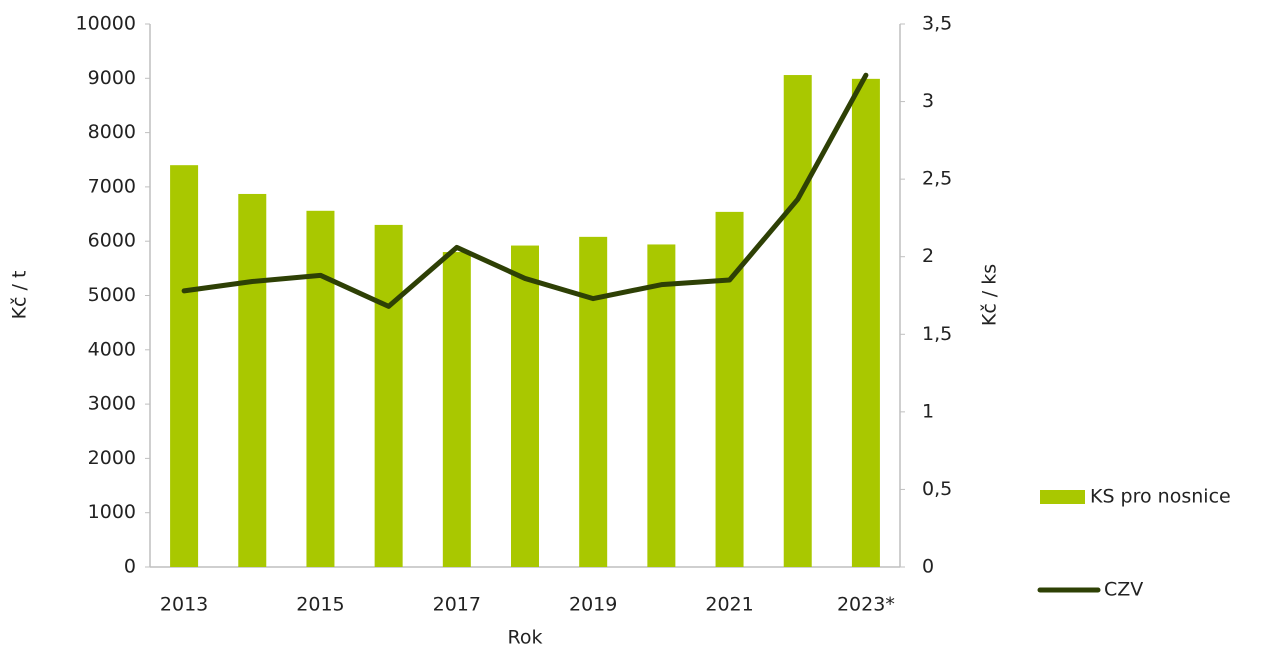 Image resolution: width=1266 pixels, height=651 pixels. I want to click on x-tick-label: 2017, so click(457, 605).